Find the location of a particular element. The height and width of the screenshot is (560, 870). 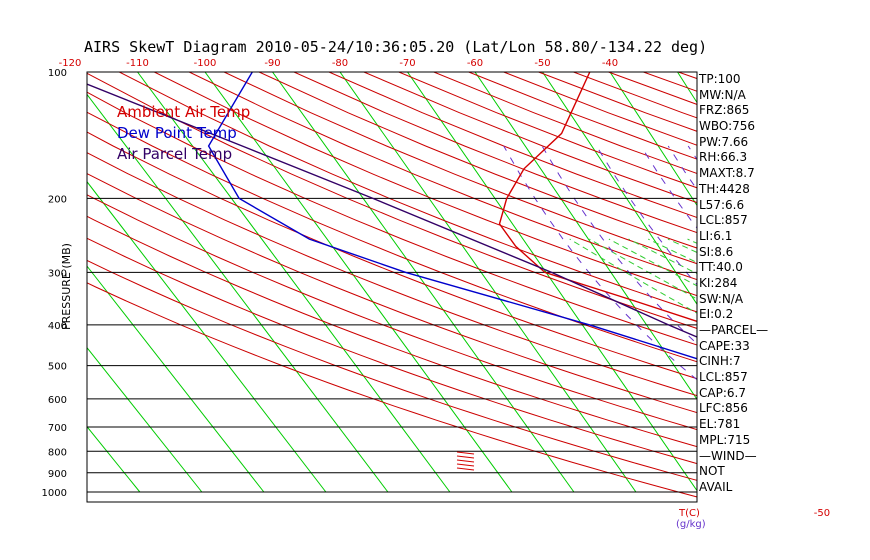

index-cap: CAP:6.7 is located at coordinates (722, 392).